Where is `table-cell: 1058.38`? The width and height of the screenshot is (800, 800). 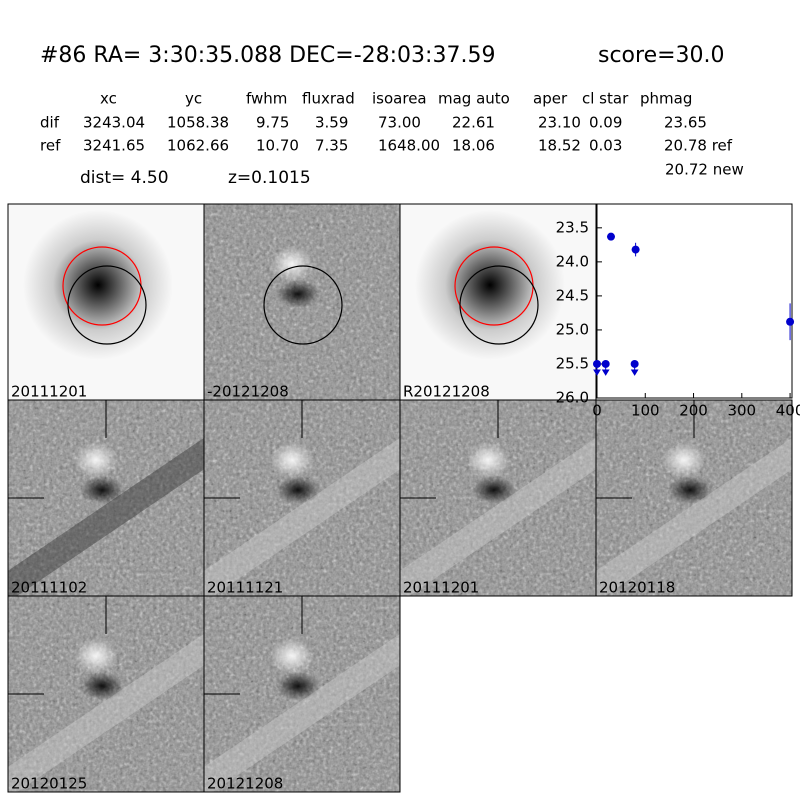
table-cell: 1058.38 is located at coordinates (198, 123).